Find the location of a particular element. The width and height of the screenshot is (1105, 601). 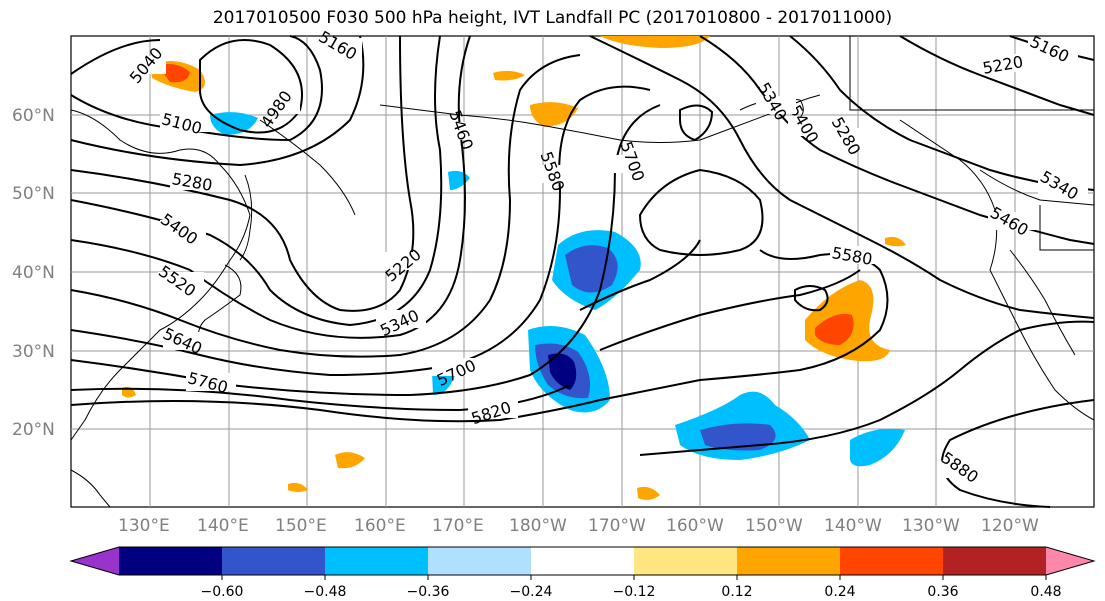

lat-label: 30°N is located at coordinates (33, 352).